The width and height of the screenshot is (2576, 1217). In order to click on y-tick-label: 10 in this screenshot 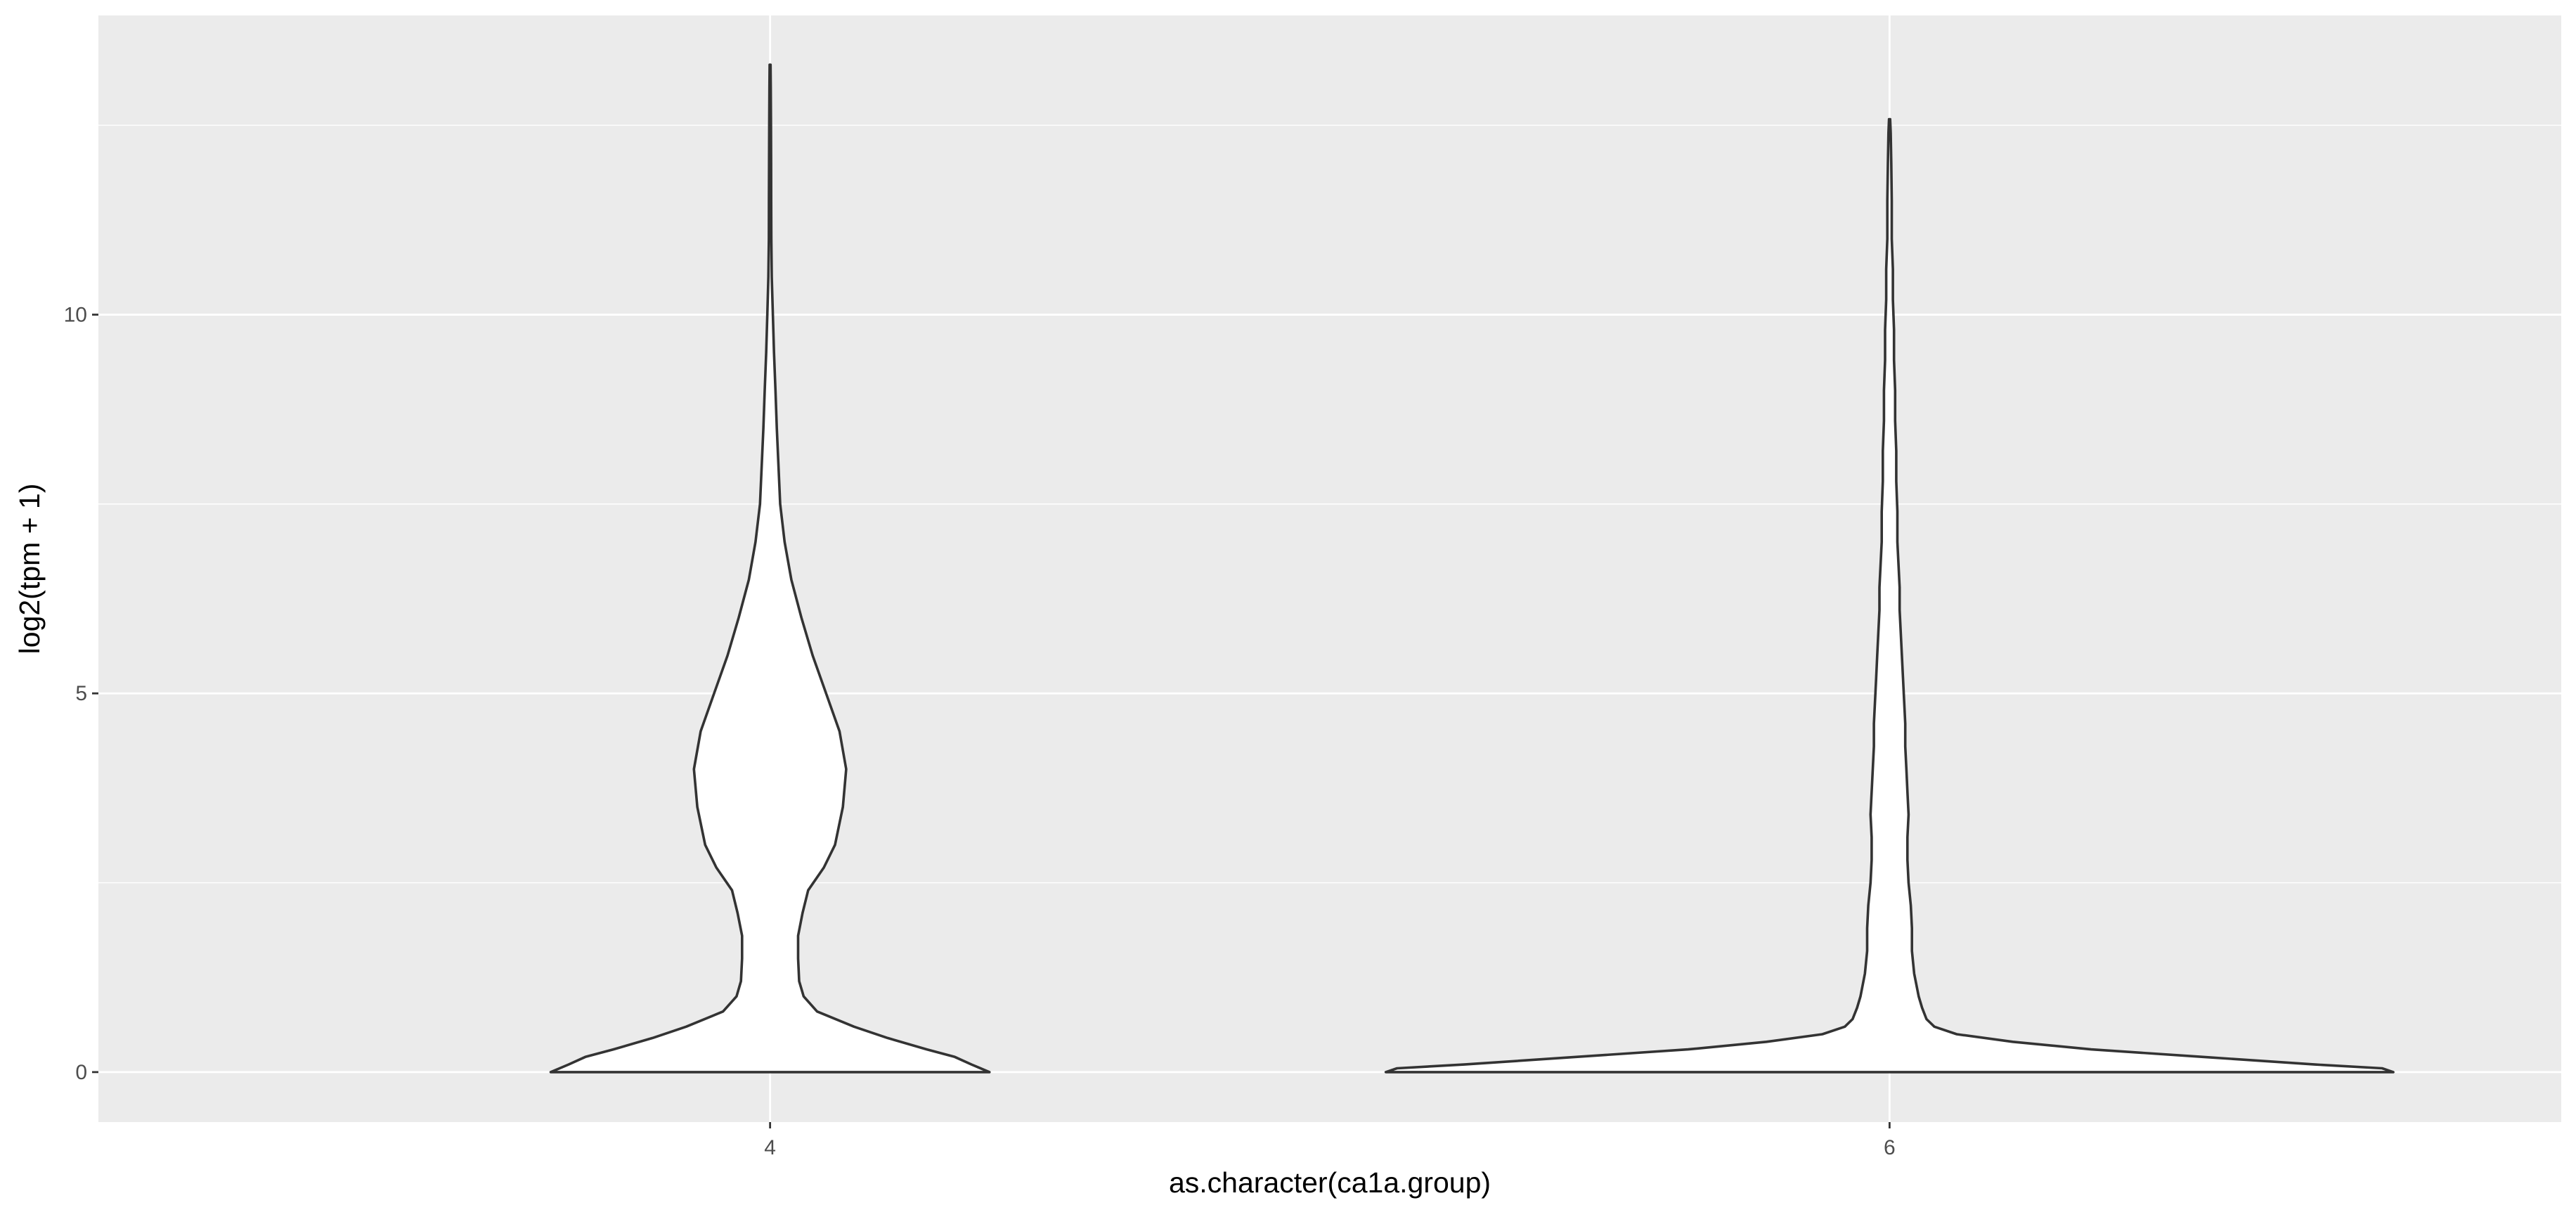, I will do `click(75, 315)`.